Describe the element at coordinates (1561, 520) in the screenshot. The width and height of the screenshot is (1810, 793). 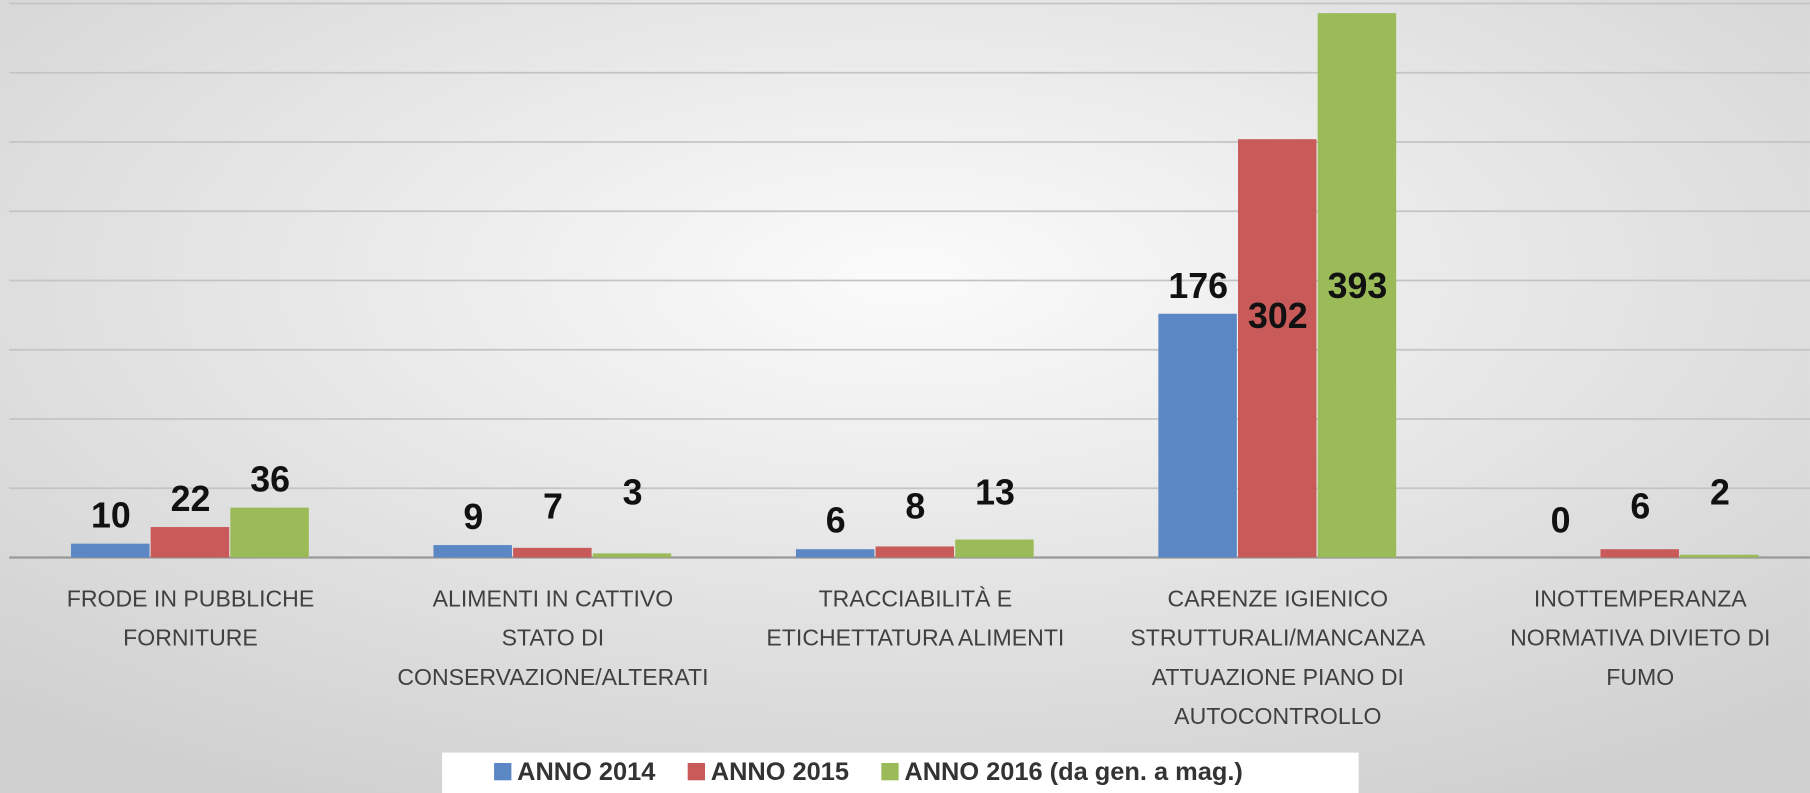
I see `data-label: 0` at that location.